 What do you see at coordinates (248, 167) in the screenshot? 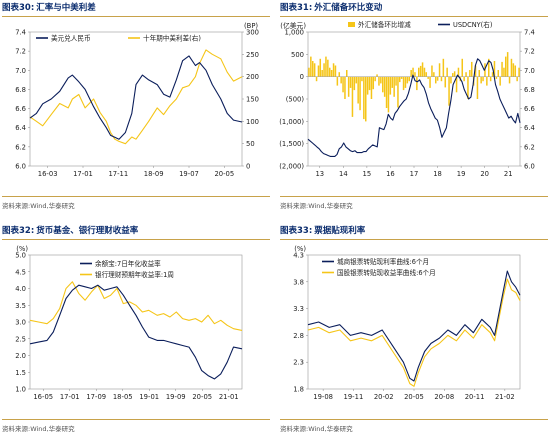
I see `y-tick-label-right: 0` at bounding box center [248, 167].